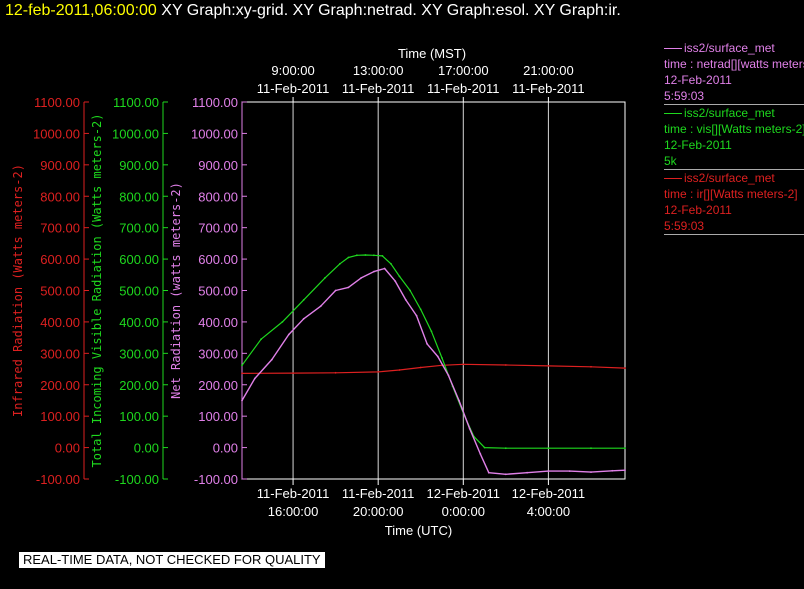  Describe the element at coordinates (218, 196) in the screenshot. I see `y-tick-label-net: 800.00` at that location.